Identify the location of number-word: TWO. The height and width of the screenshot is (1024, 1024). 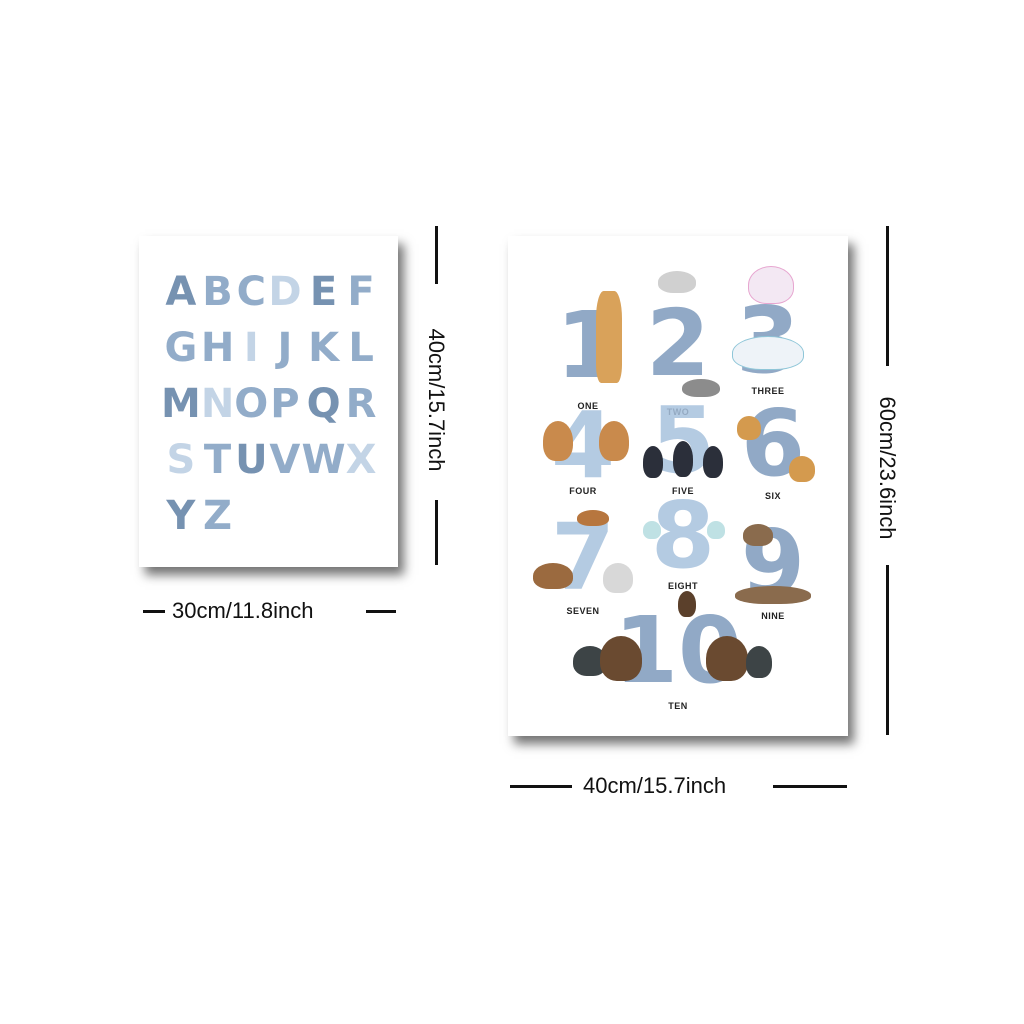
(678, 412).